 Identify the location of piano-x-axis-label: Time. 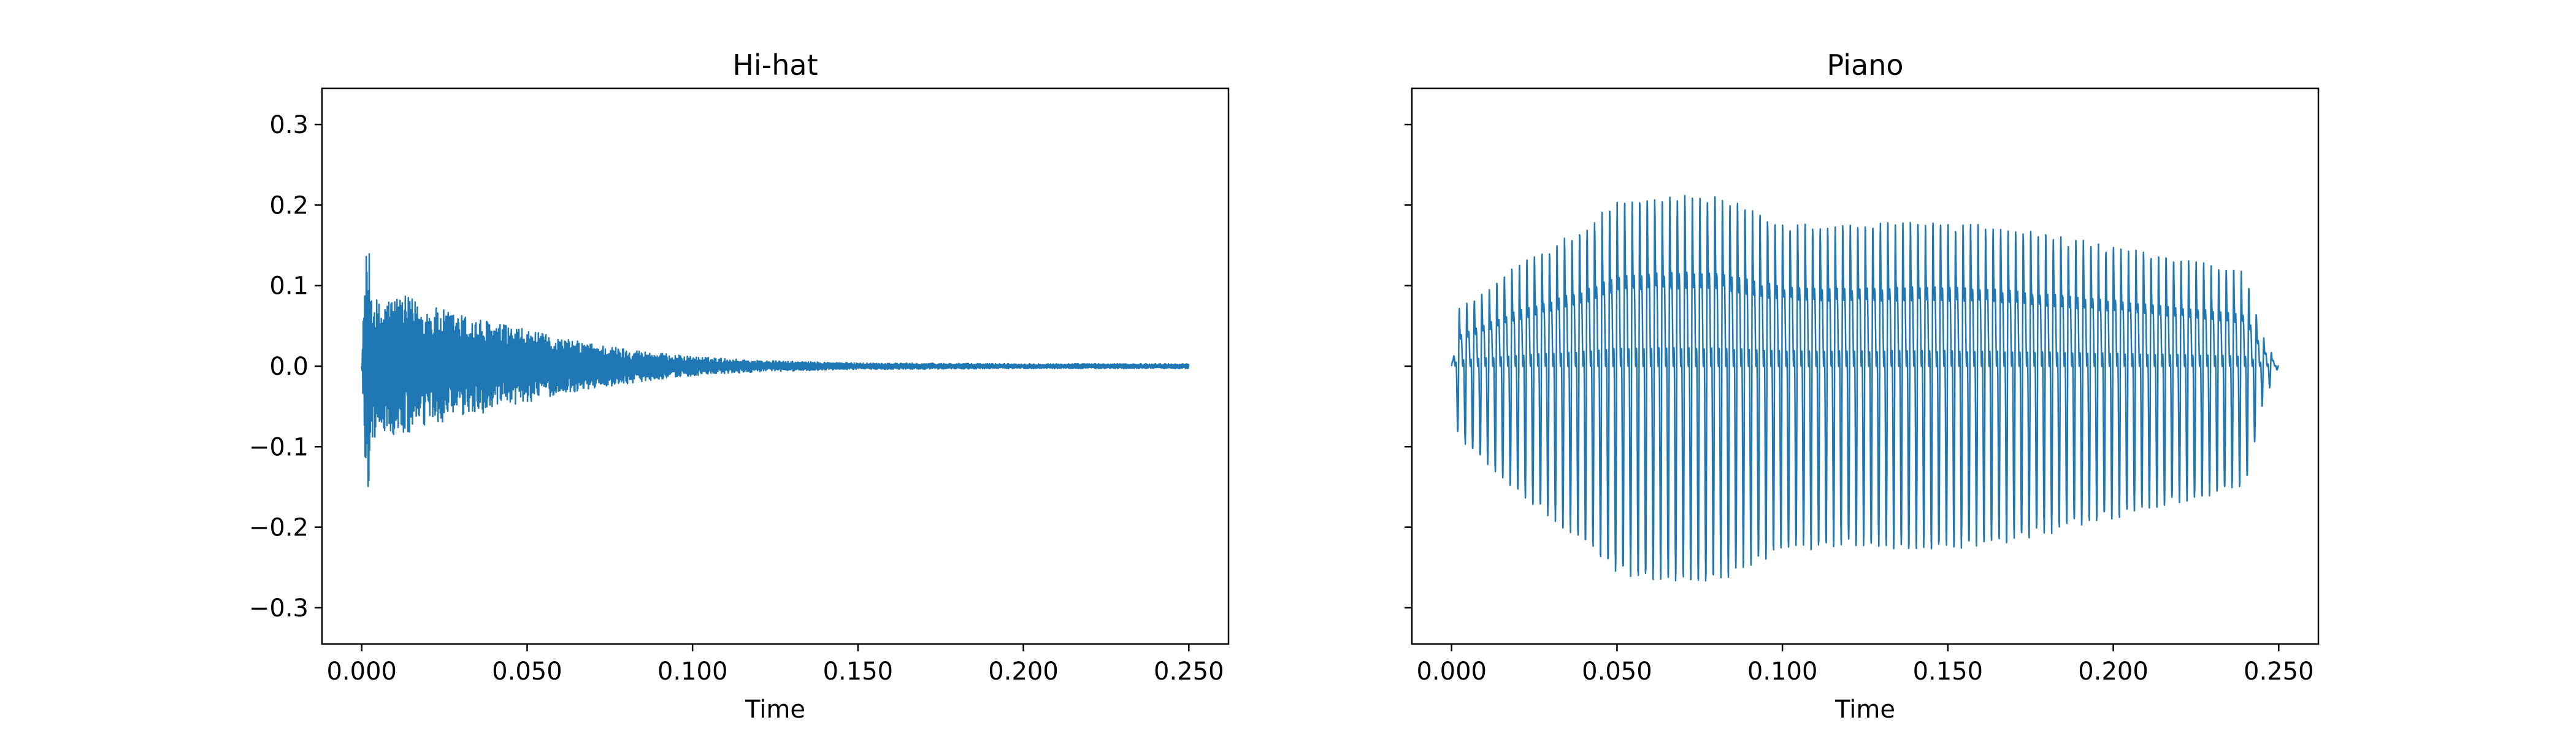
(1864, 710).